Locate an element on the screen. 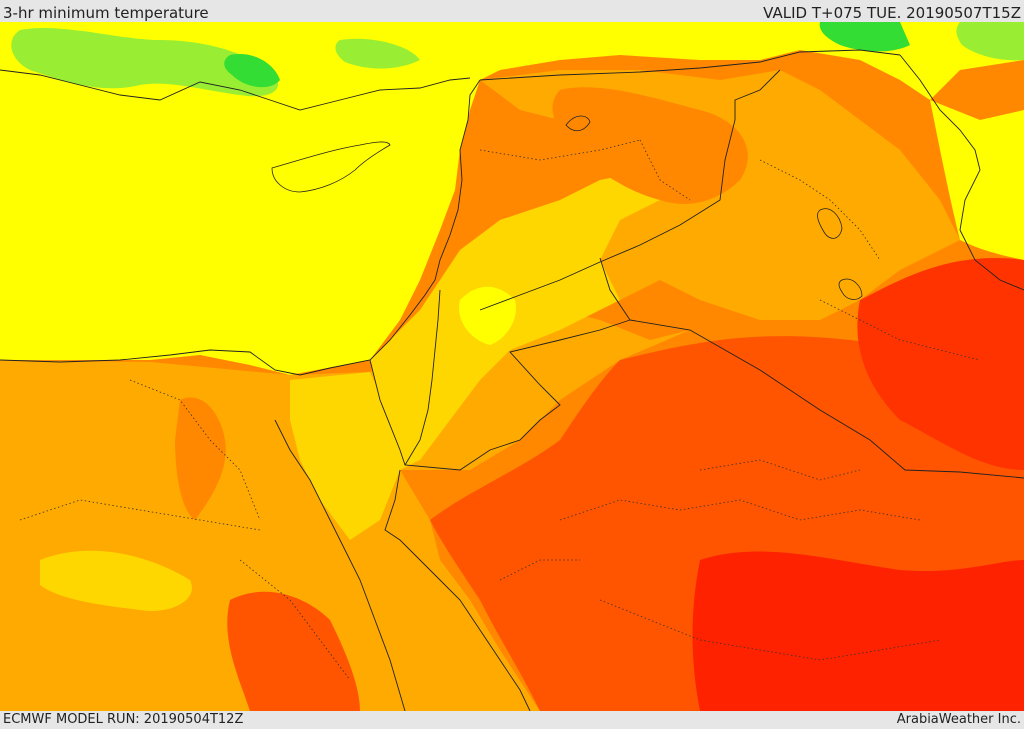 This screenshot has height=729, width=1024. valid-time: VALID T+075 TUE. 20190507T15Z is located at coordinates (892, 13).